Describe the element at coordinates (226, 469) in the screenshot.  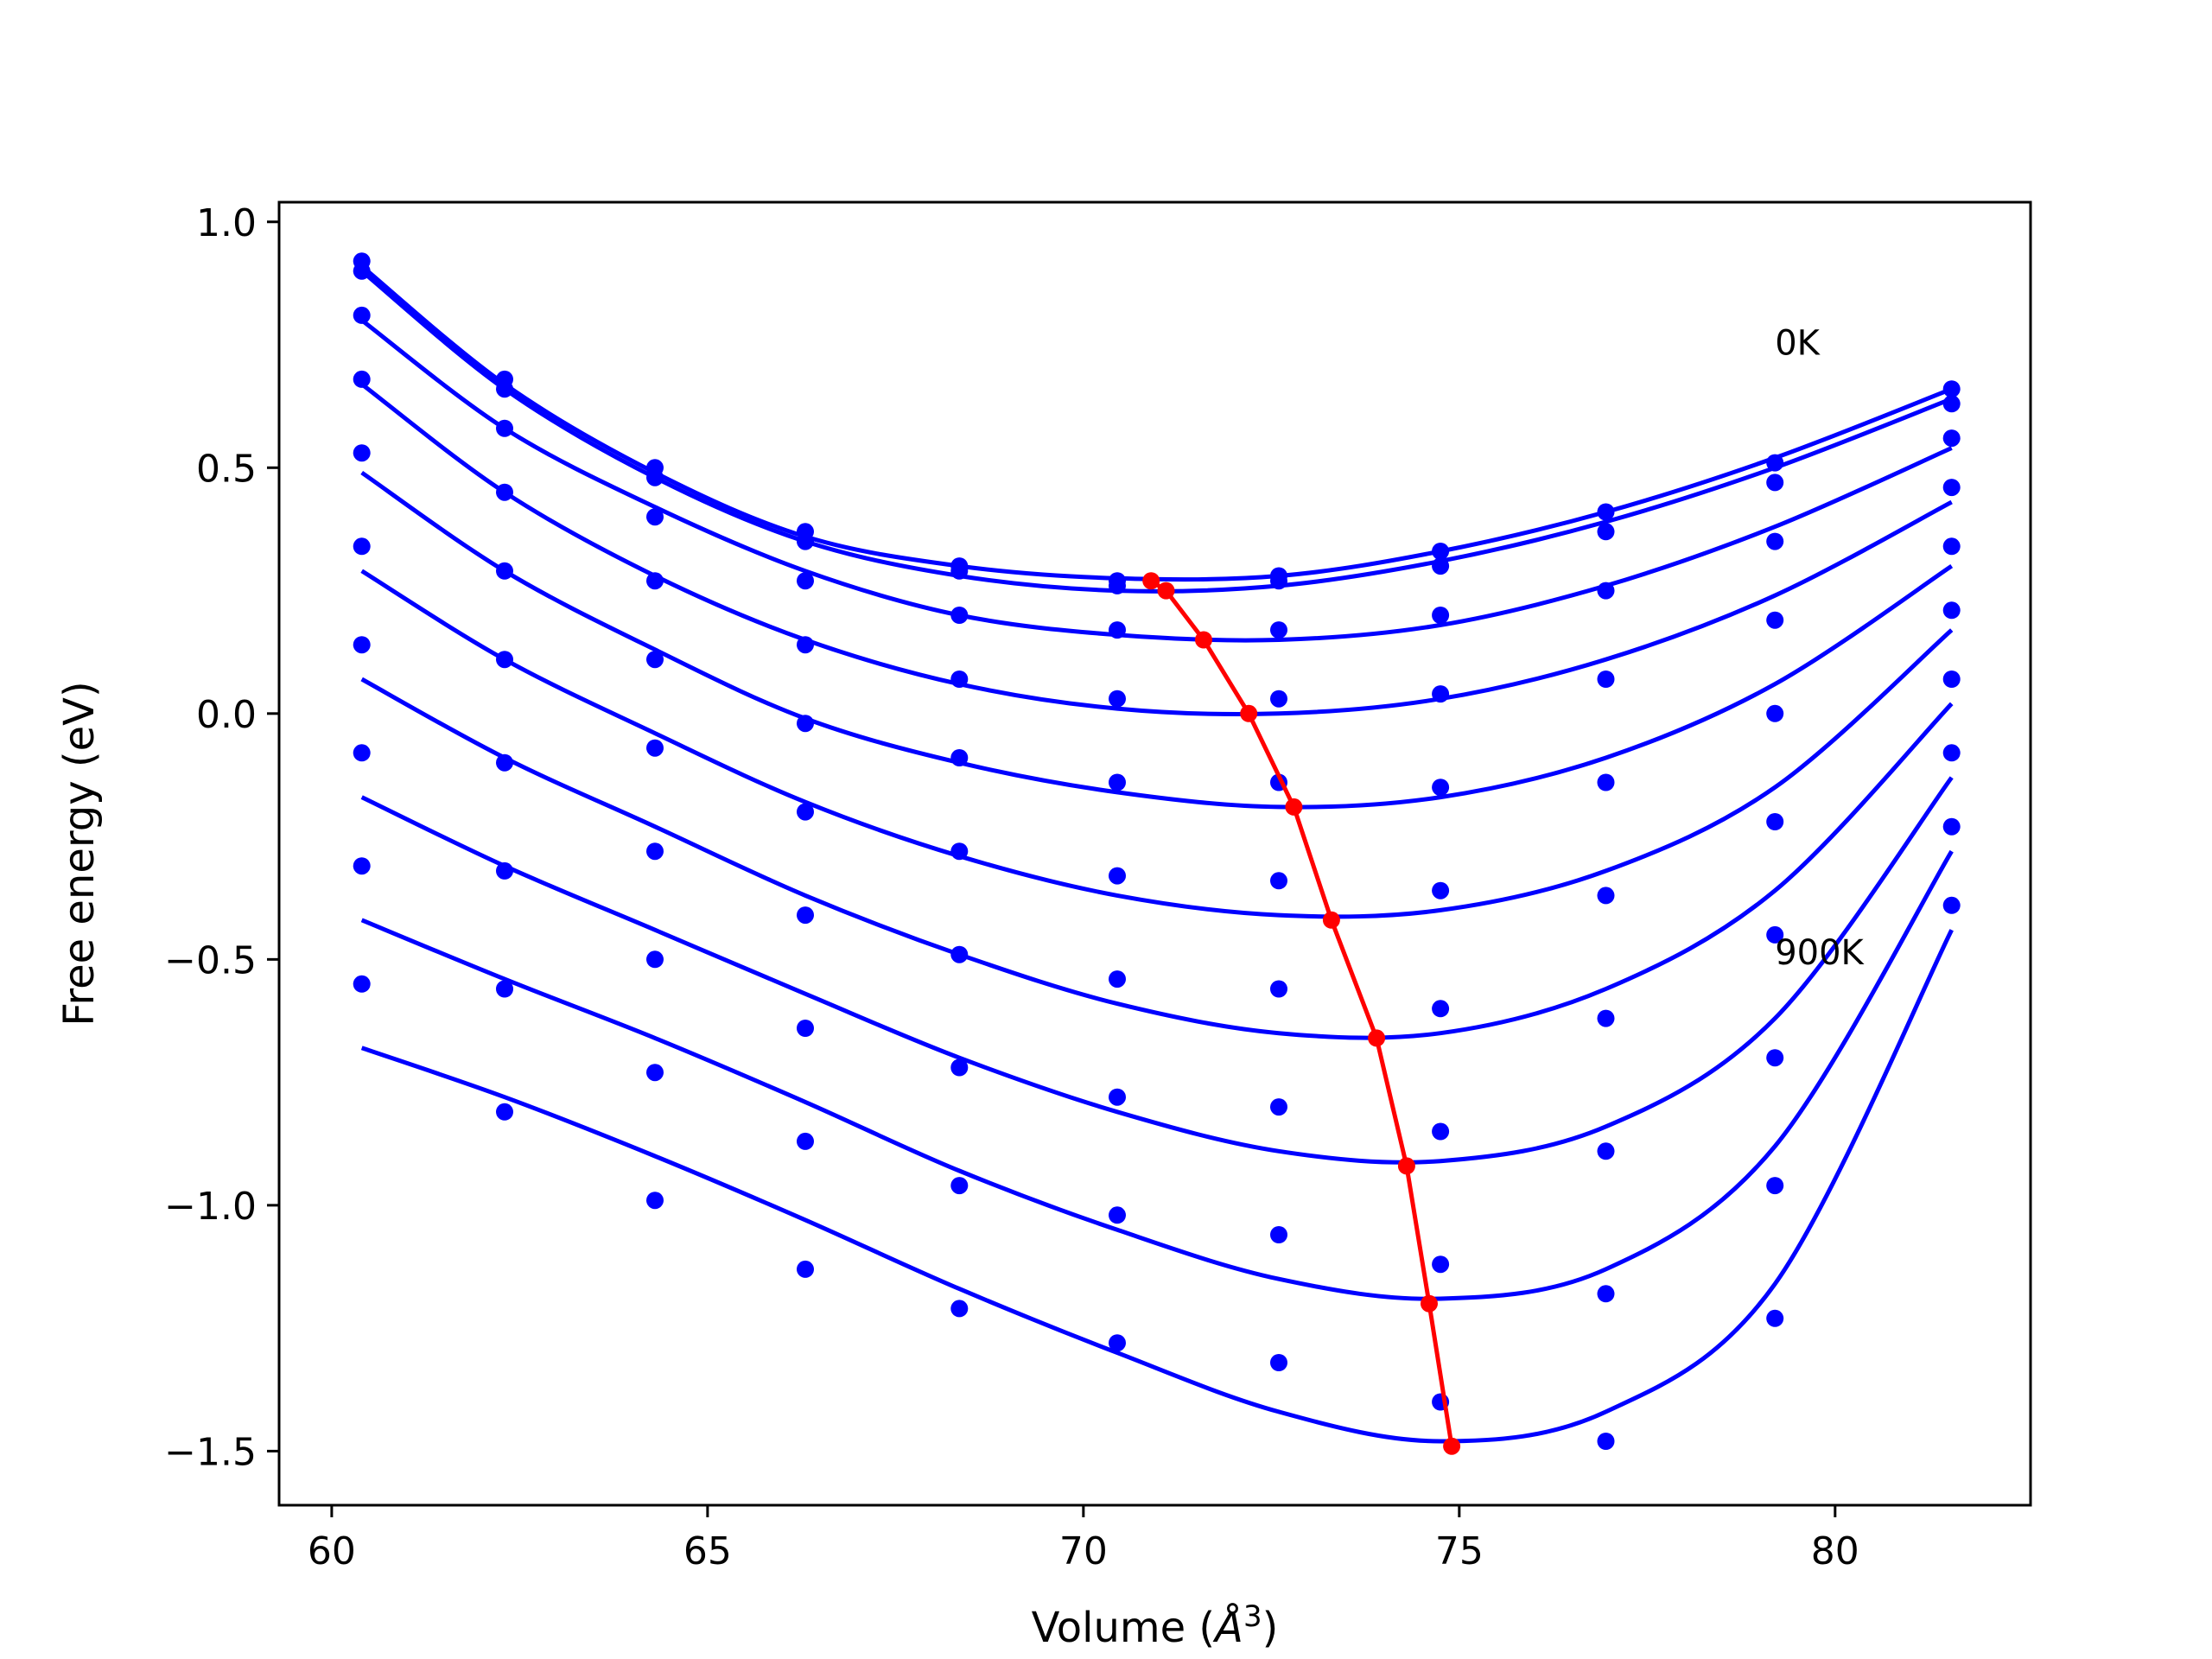
I see `y-tick-label-1: 0.5` at that location.